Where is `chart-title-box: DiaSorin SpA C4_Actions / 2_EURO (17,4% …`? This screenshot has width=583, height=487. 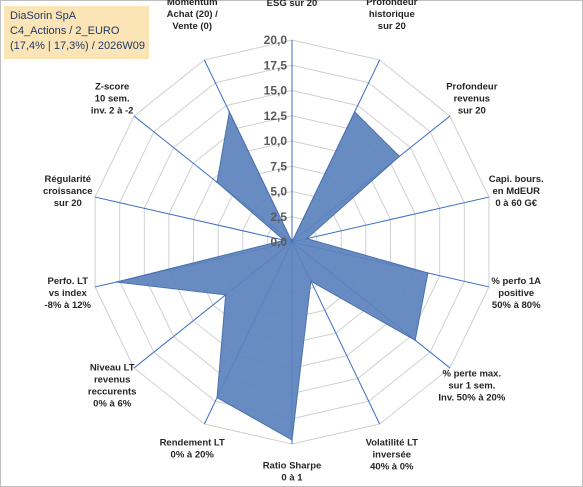
chart-title-box: DiaSorin SpA C4_Actions / 2_EURO (17,4% … is located at coordinates (76, 32).